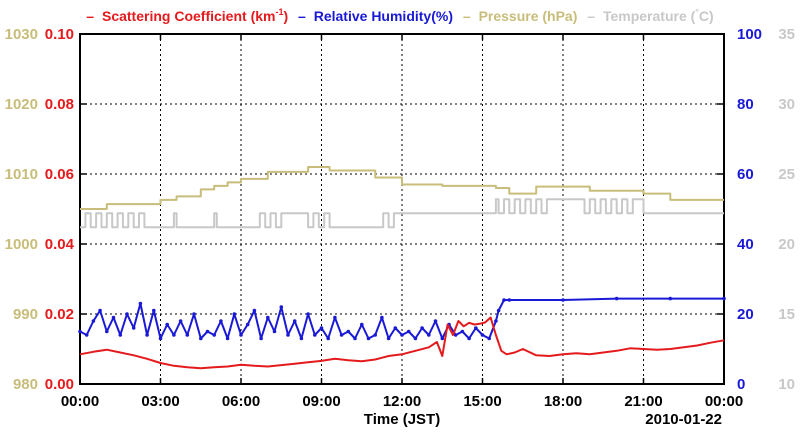 The height and width of the screenshot is (434, 800). What do you see at coordinates (321, 401) in the screenshot?
I see `x-tick-label: 09:00` at bounding box center [321, 401].